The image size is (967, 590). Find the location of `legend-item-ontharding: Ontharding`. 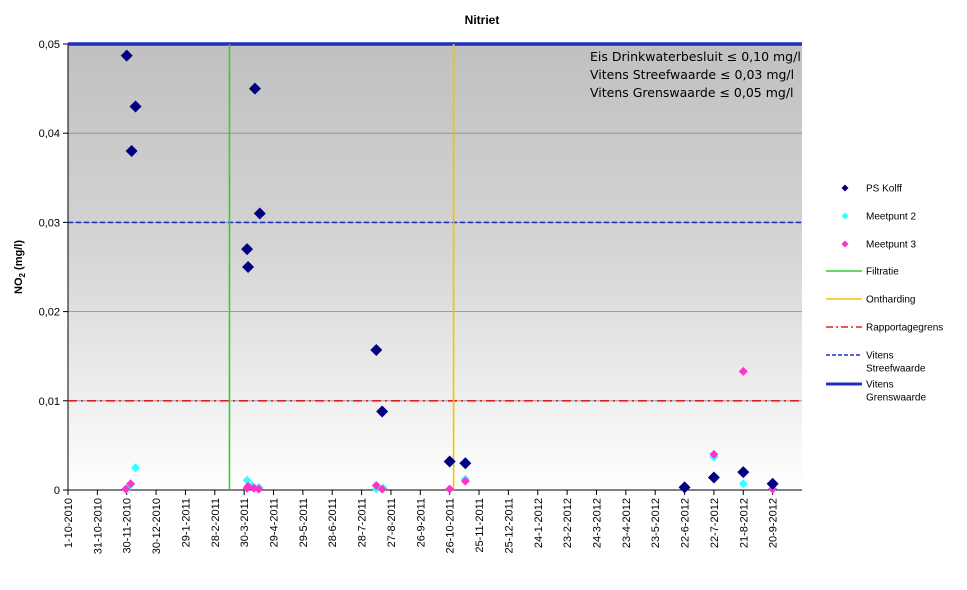

legend-item-ontharding: Ontharding is located at coordinates (870, 300).